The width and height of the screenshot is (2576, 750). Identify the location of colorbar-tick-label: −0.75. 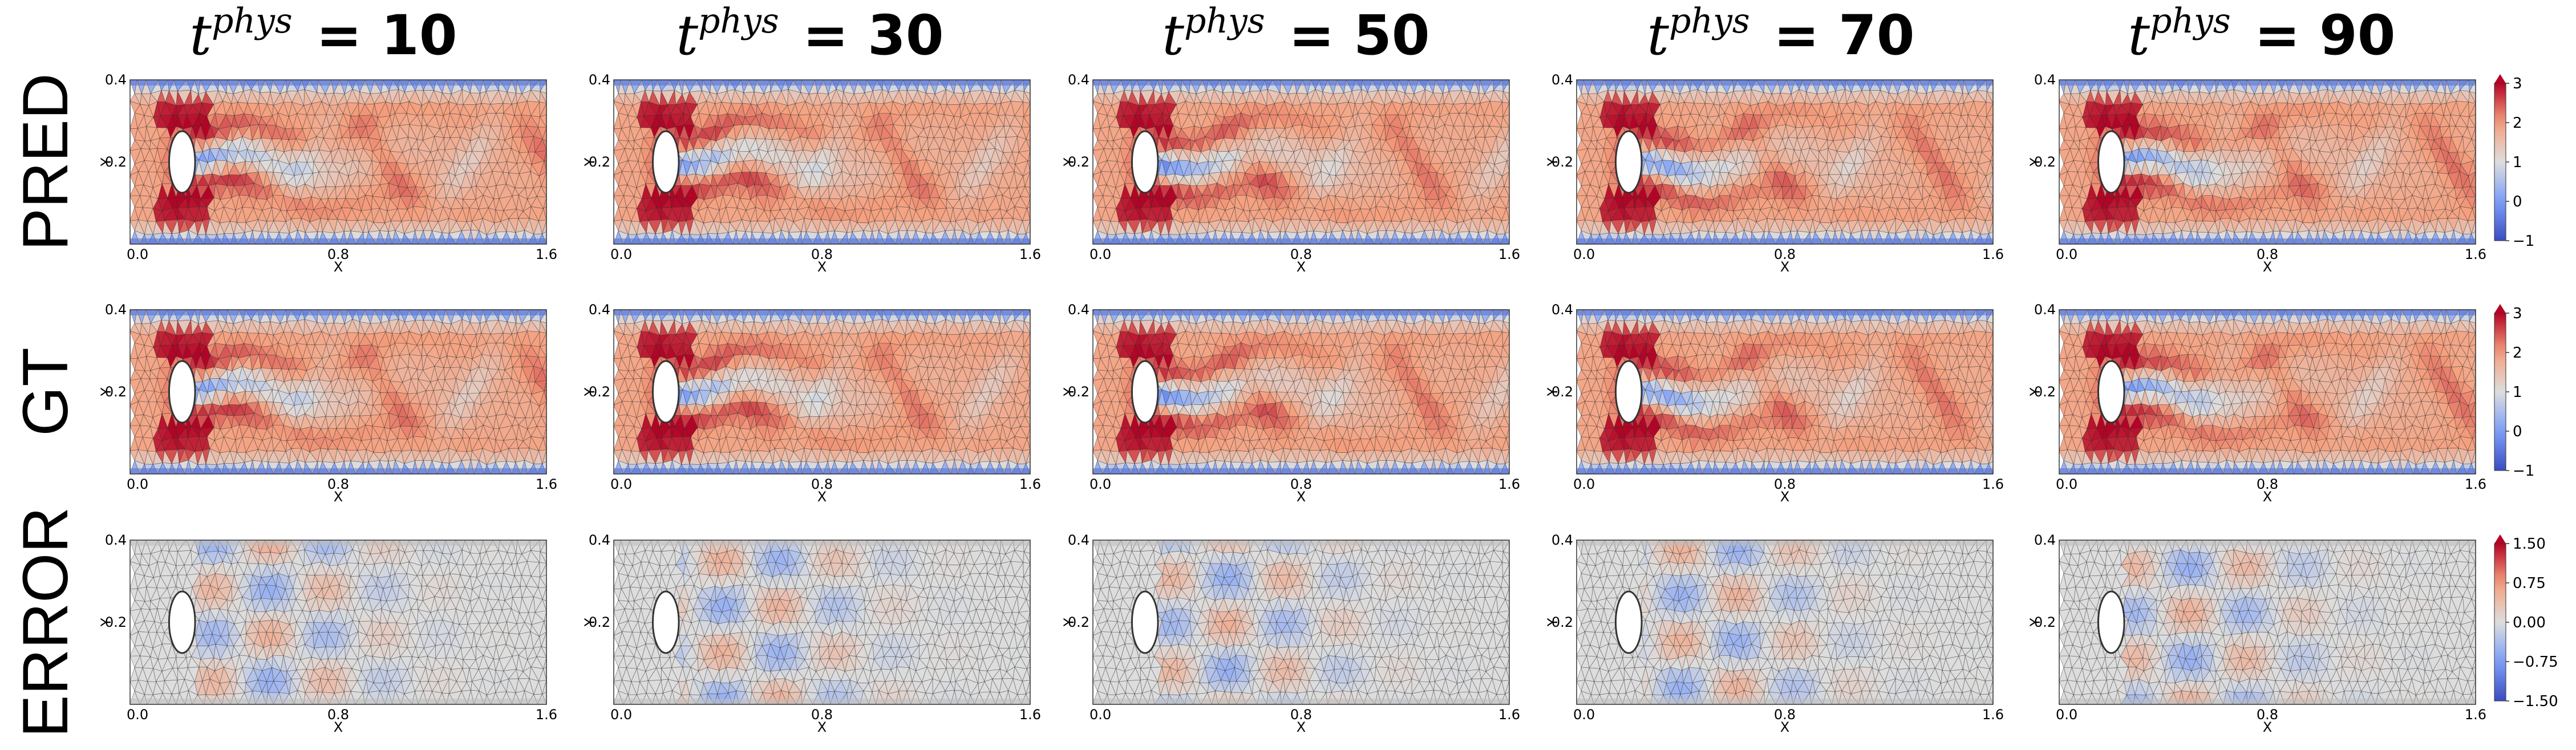
(2535, 663).